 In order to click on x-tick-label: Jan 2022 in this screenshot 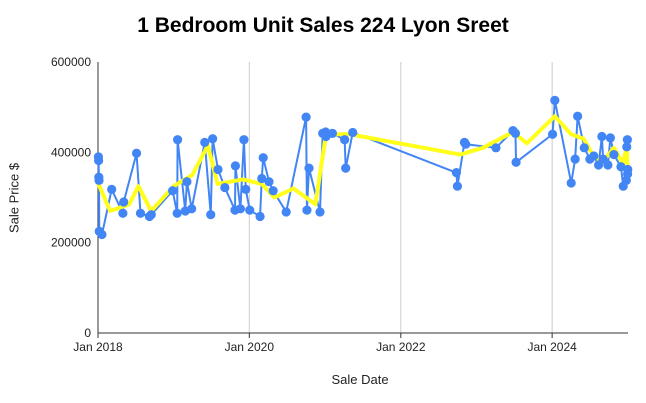, I will do `click(401, 347)`.